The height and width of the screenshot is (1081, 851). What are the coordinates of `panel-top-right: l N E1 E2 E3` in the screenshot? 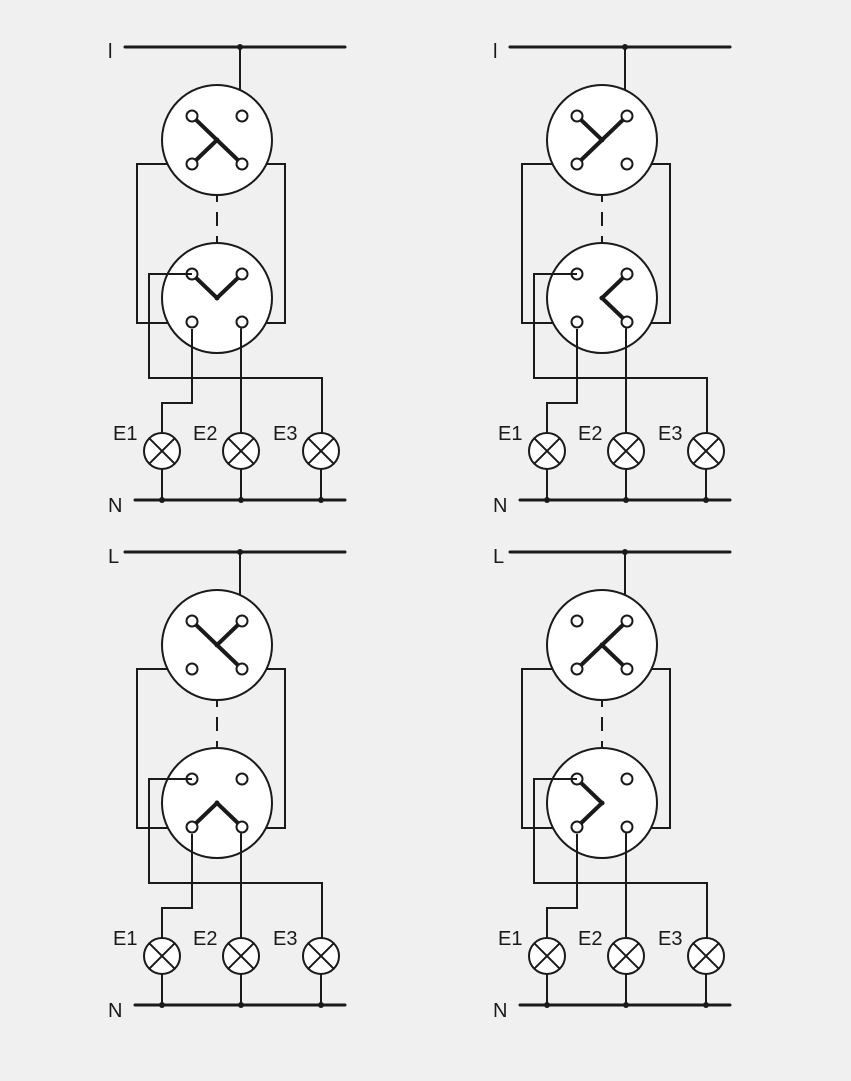 It's located at (612, 279).